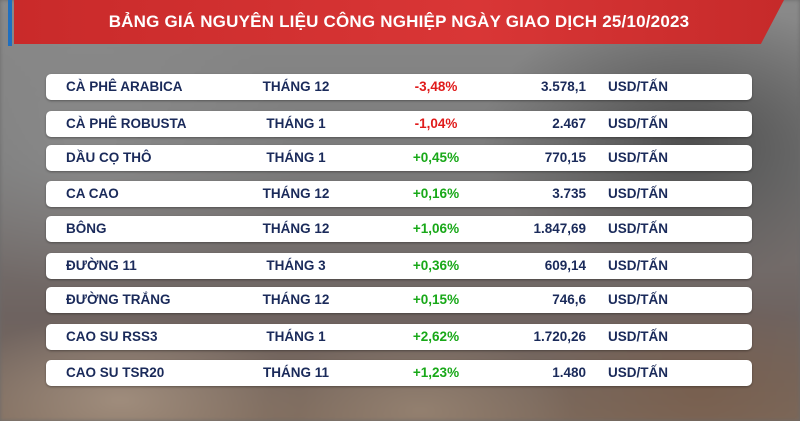 The width and height of the screenshot is (800, 421). What do you see at coordinates (569, 372) in the screenshot?
I see `price-value: 1.480` at bounding box center [569, 372].